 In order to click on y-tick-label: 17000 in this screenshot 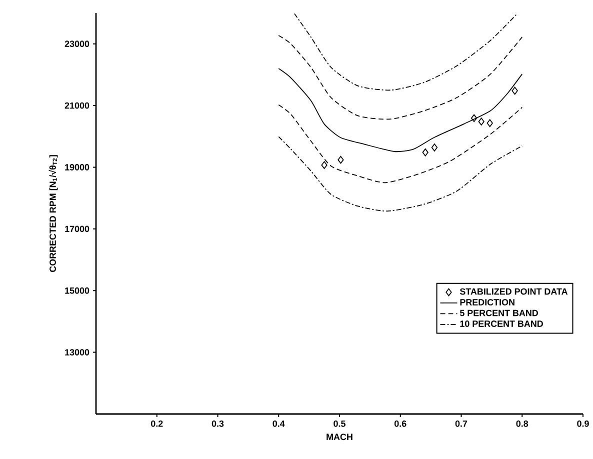, I will do `click(77, 229)`.